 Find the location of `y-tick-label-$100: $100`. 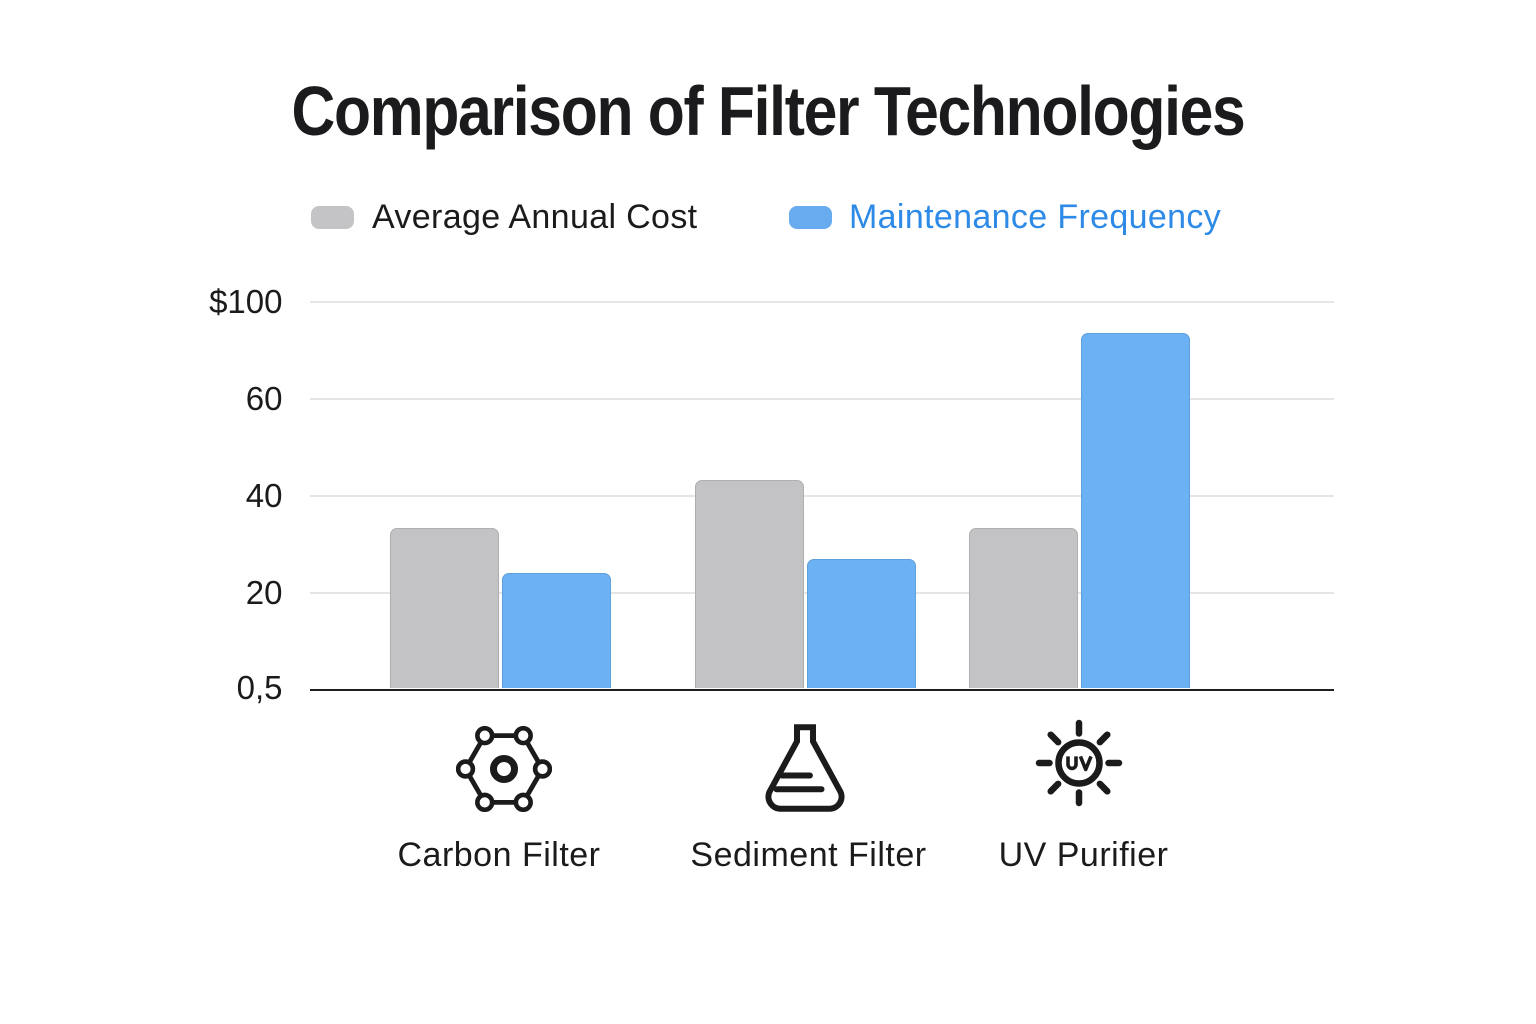

y-tick-label-$100: $100 is located at coordinates (246, 301).